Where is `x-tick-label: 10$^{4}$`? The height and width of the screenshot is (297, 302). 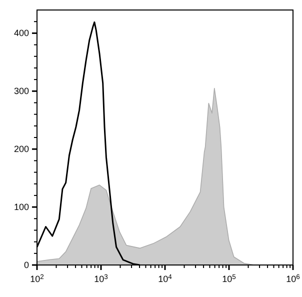
x-tick-label: 10$^{4}$ is located at coordinates (165, 279).